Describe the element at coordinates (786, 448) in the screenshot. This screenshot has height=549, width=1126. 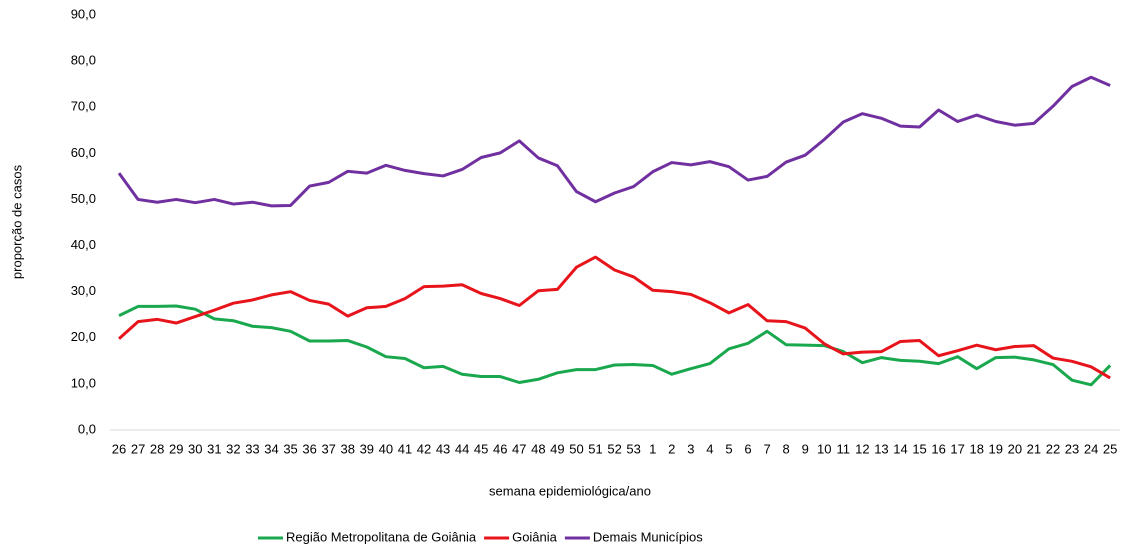
I see `x-tick-label: 8` at that location.